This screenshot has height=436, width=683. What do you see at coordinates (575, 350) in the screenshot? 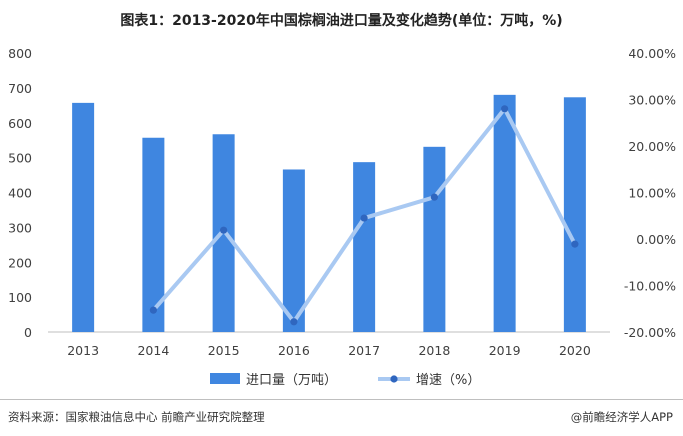
I see `category-label: 2020` at bounding box center [575, 350].